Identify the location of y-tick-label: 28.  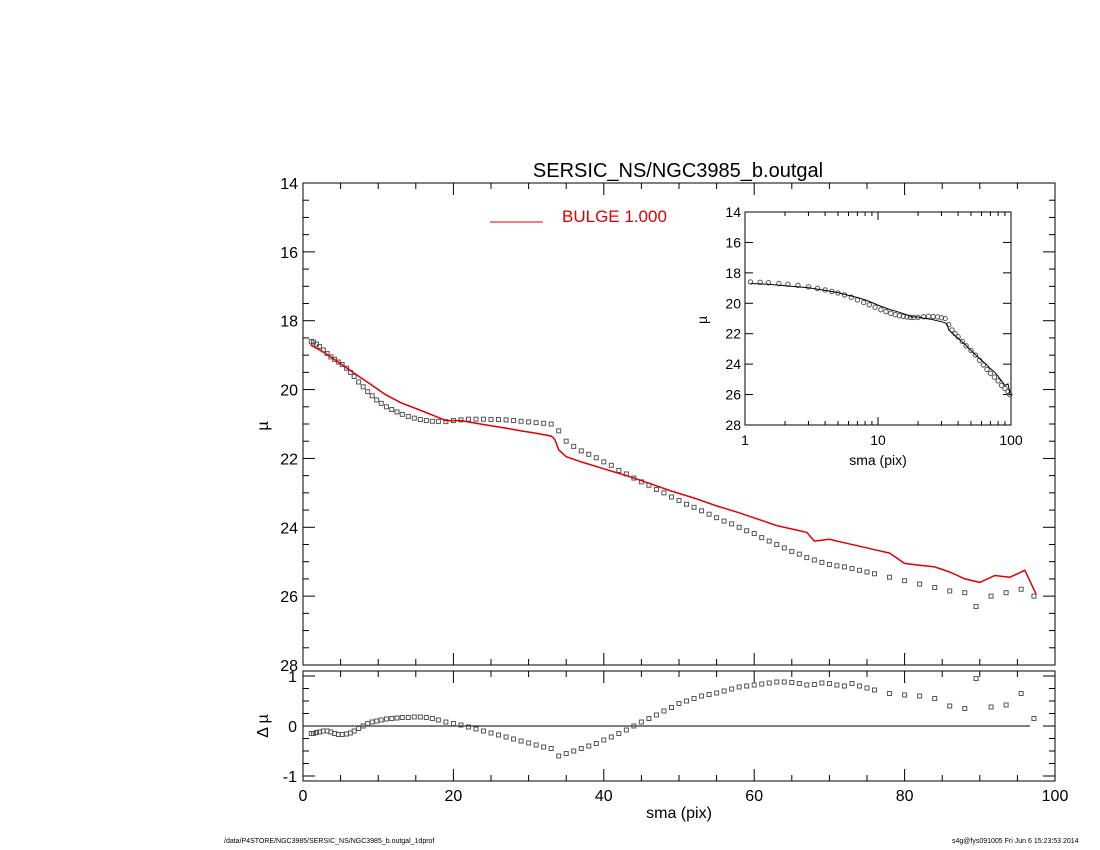
(289, 666).